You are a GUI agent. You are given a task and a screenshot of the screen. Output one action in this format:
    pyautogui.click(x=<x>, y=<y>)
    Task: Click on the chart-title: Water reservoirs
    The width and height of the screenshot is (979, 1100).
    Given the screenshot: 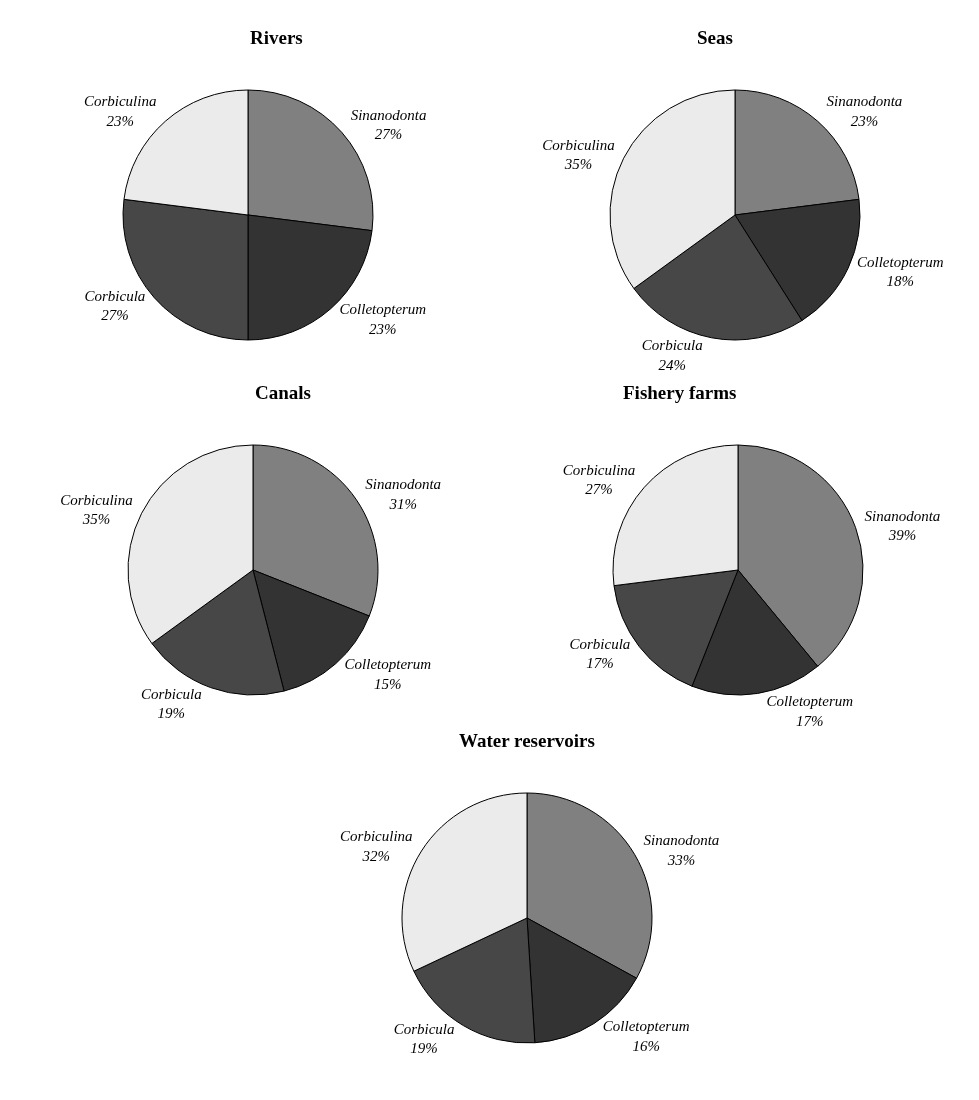 What is the action you would take?
    pyautogui.click(x=527, y=740)
    